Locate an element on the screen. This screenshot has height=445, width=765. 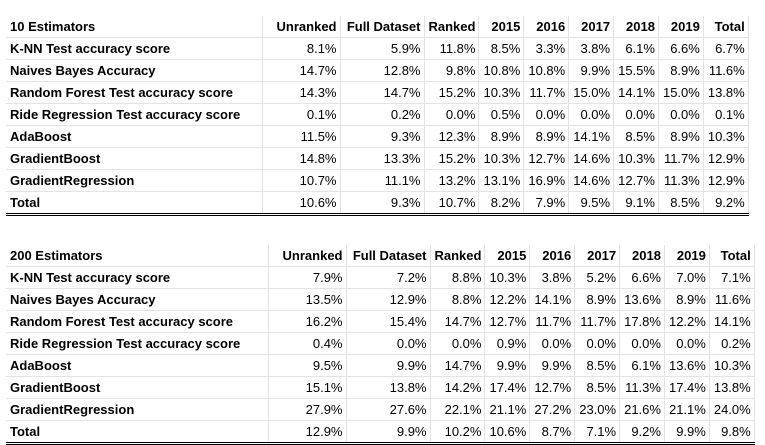
table-cell: 0.9% is located at coordinates (507, 343).